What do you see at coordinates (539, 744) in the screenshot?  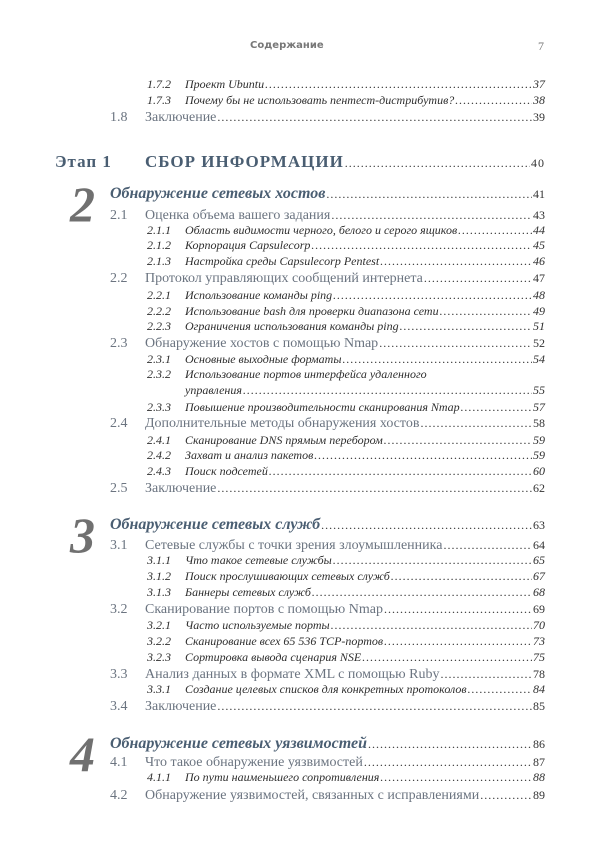 I see `entry-page: 86` at bounding box center [539, 744].